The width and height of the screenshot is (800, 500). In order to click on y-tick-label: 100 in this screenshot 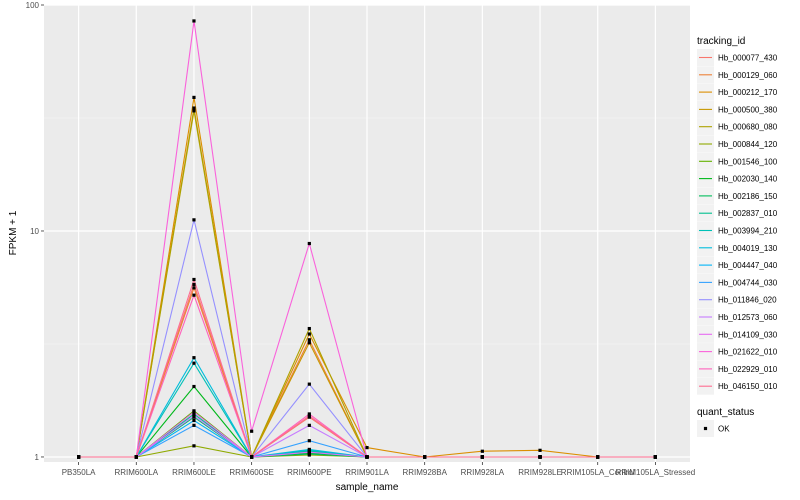, I will do `click(33, 5)`.